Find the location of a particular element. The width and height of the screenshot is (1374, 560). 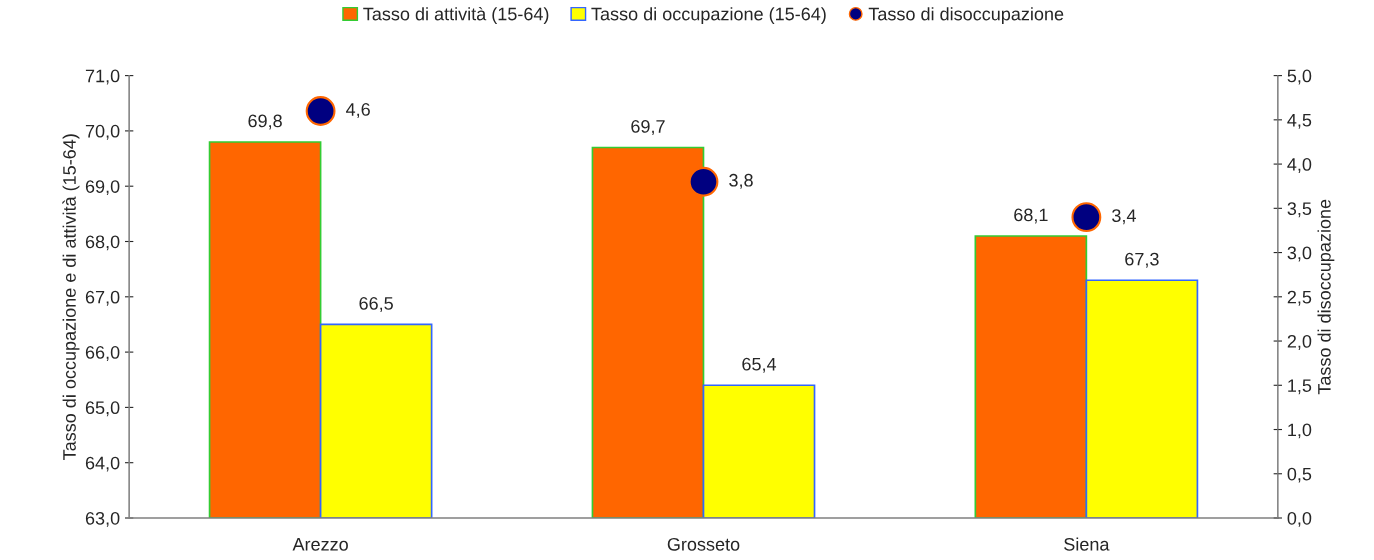

data-label: 67,3 is located at coordinates (1142, 260).